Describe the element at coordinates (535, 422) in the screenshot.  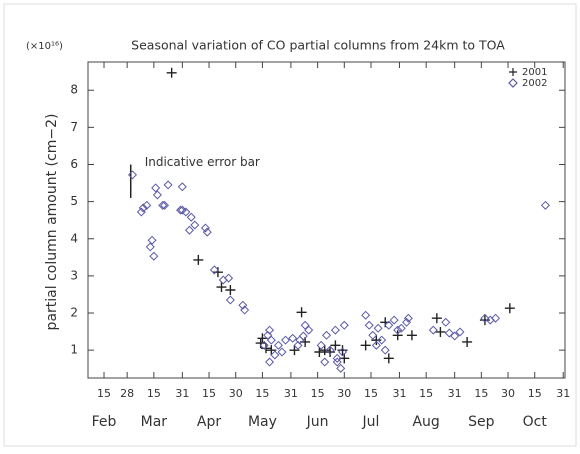
I see `month-label: Oct` at that location.